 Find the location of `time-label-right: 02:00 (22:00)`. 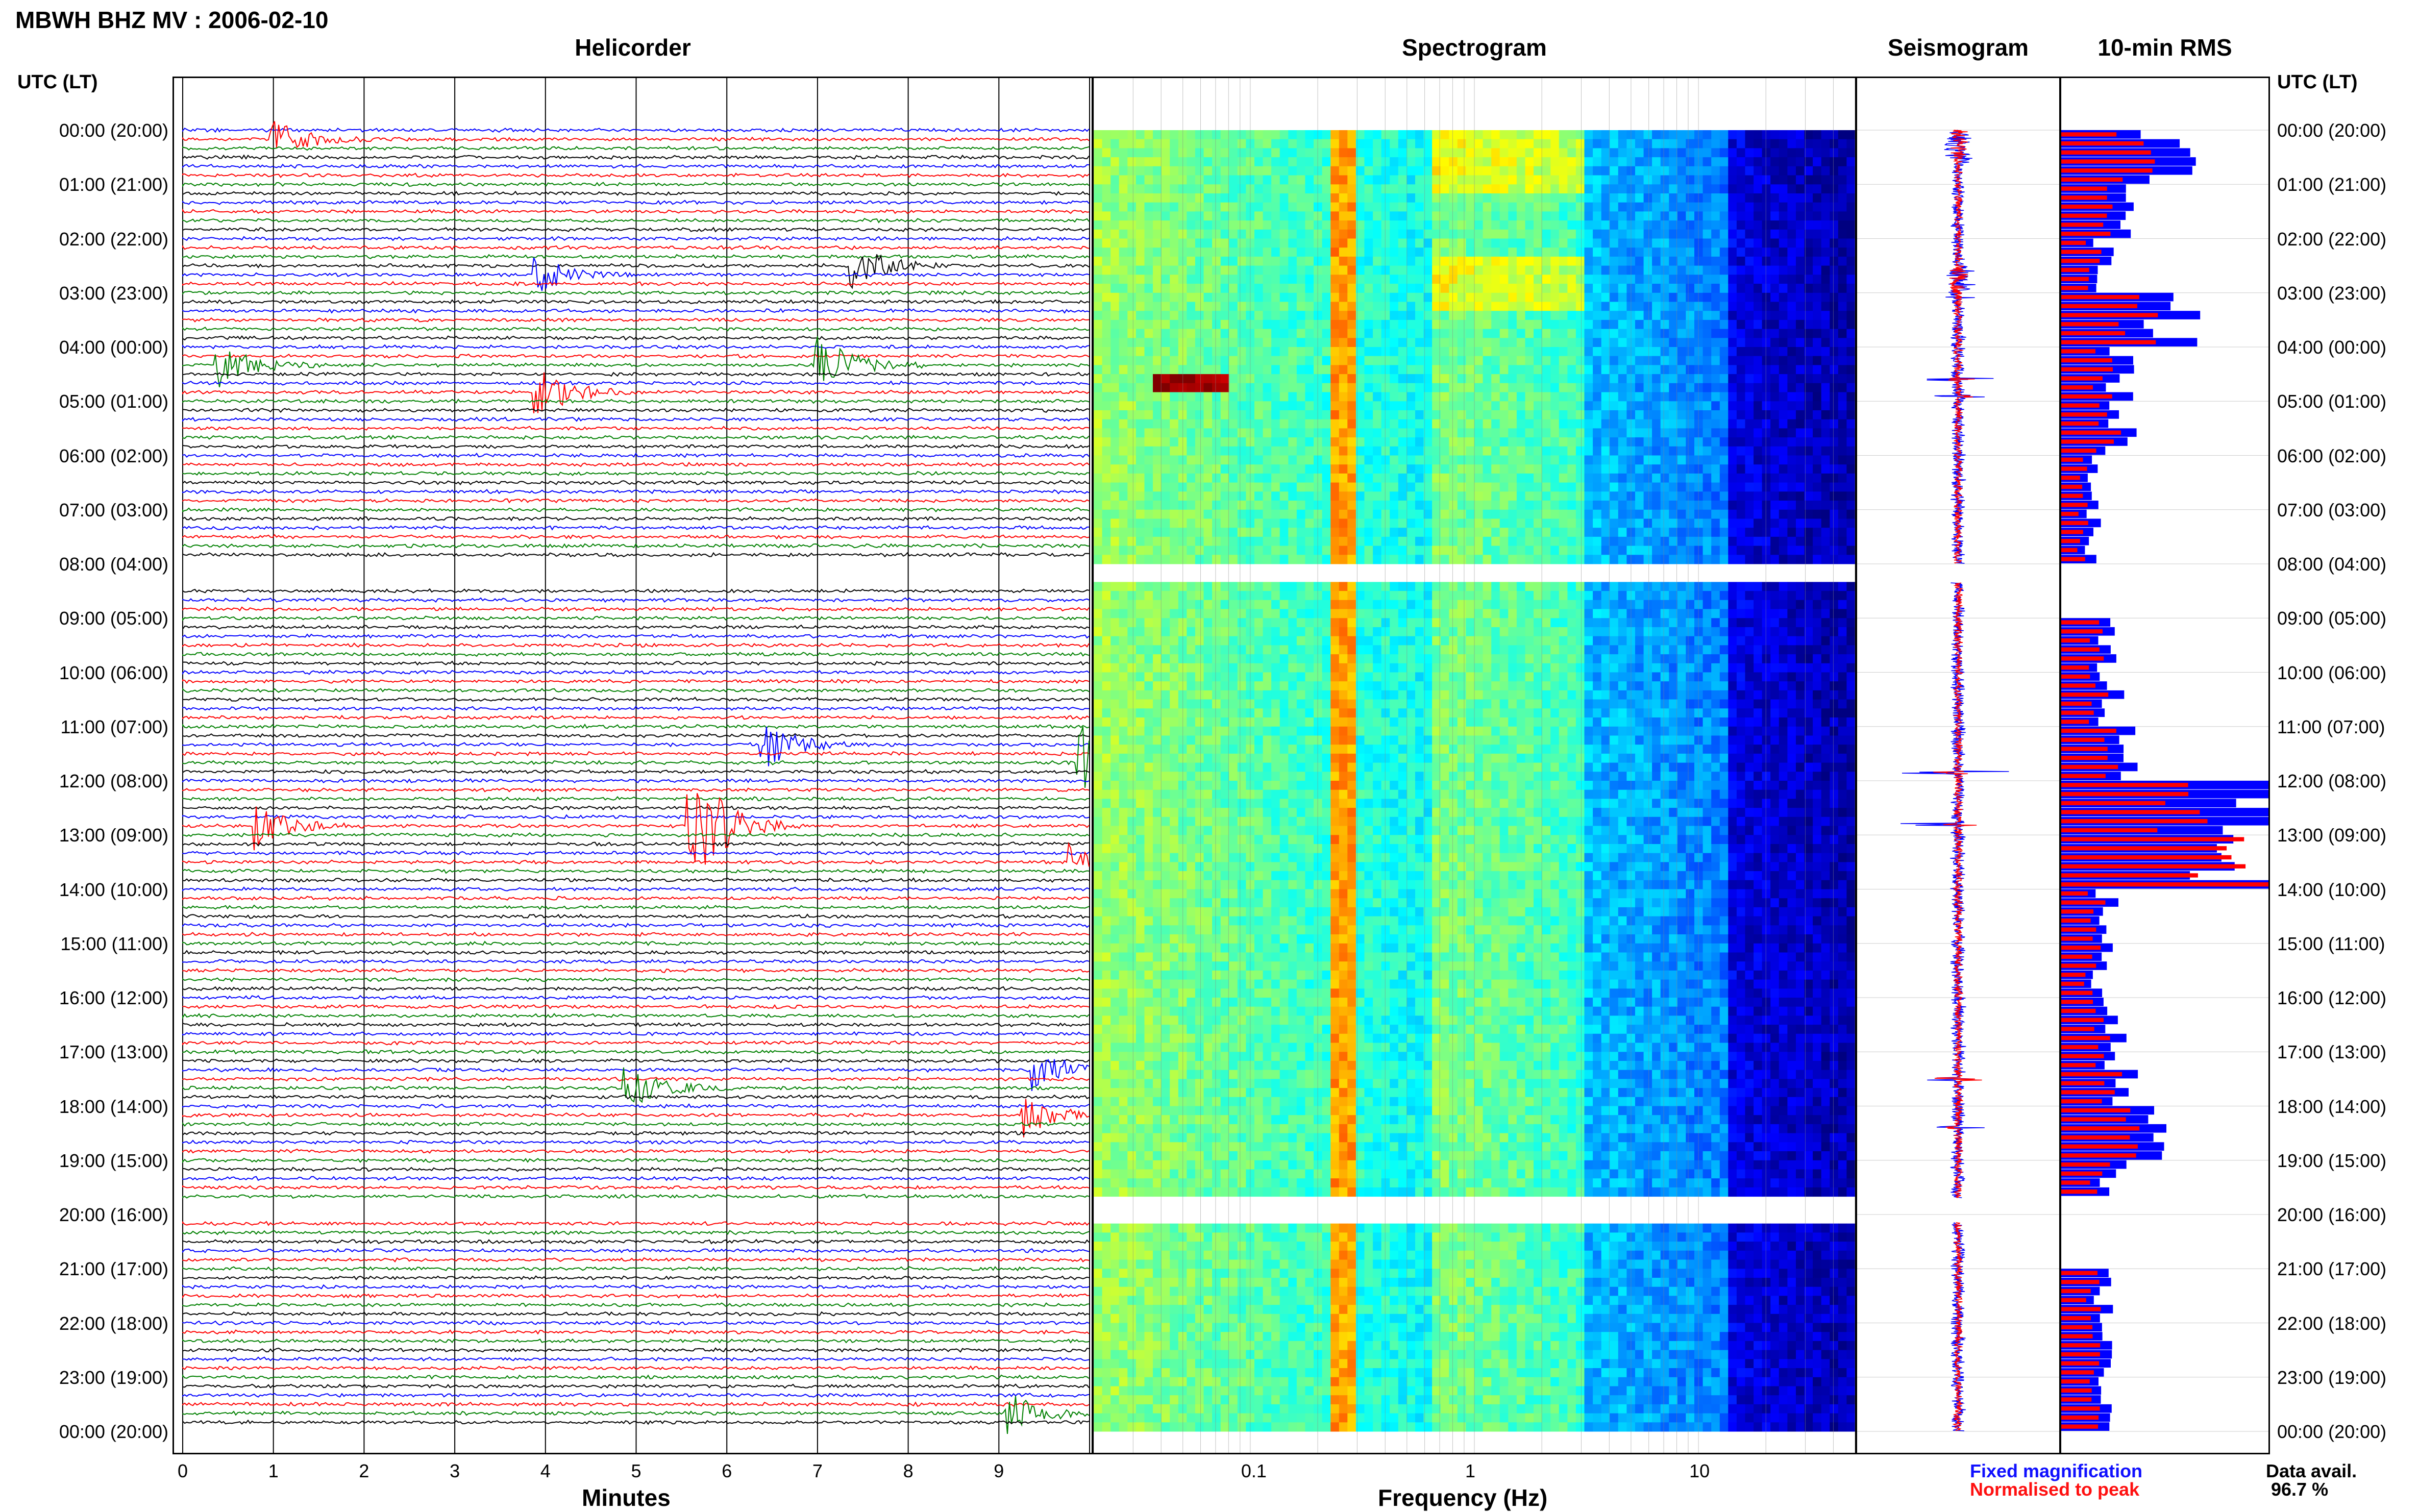

time-label-right: 02:00 (22:00) is located at coordinates (2332, 239).